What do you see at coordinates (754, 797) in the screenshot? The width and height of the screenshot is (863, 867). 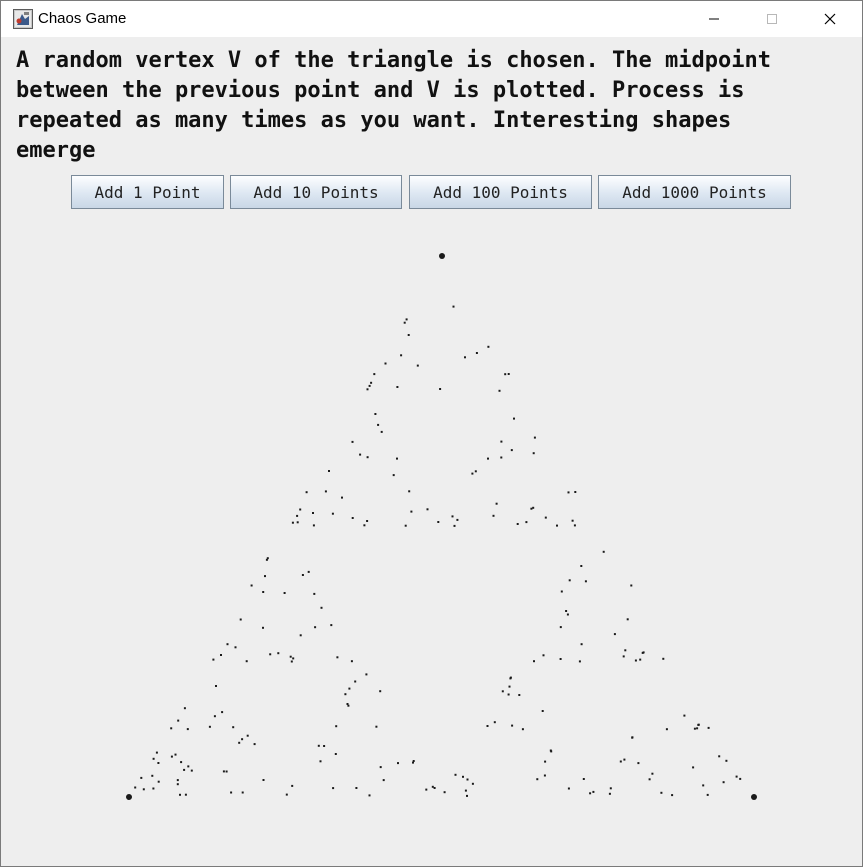 I see `vertex-point` at bounding box center [754, 797].